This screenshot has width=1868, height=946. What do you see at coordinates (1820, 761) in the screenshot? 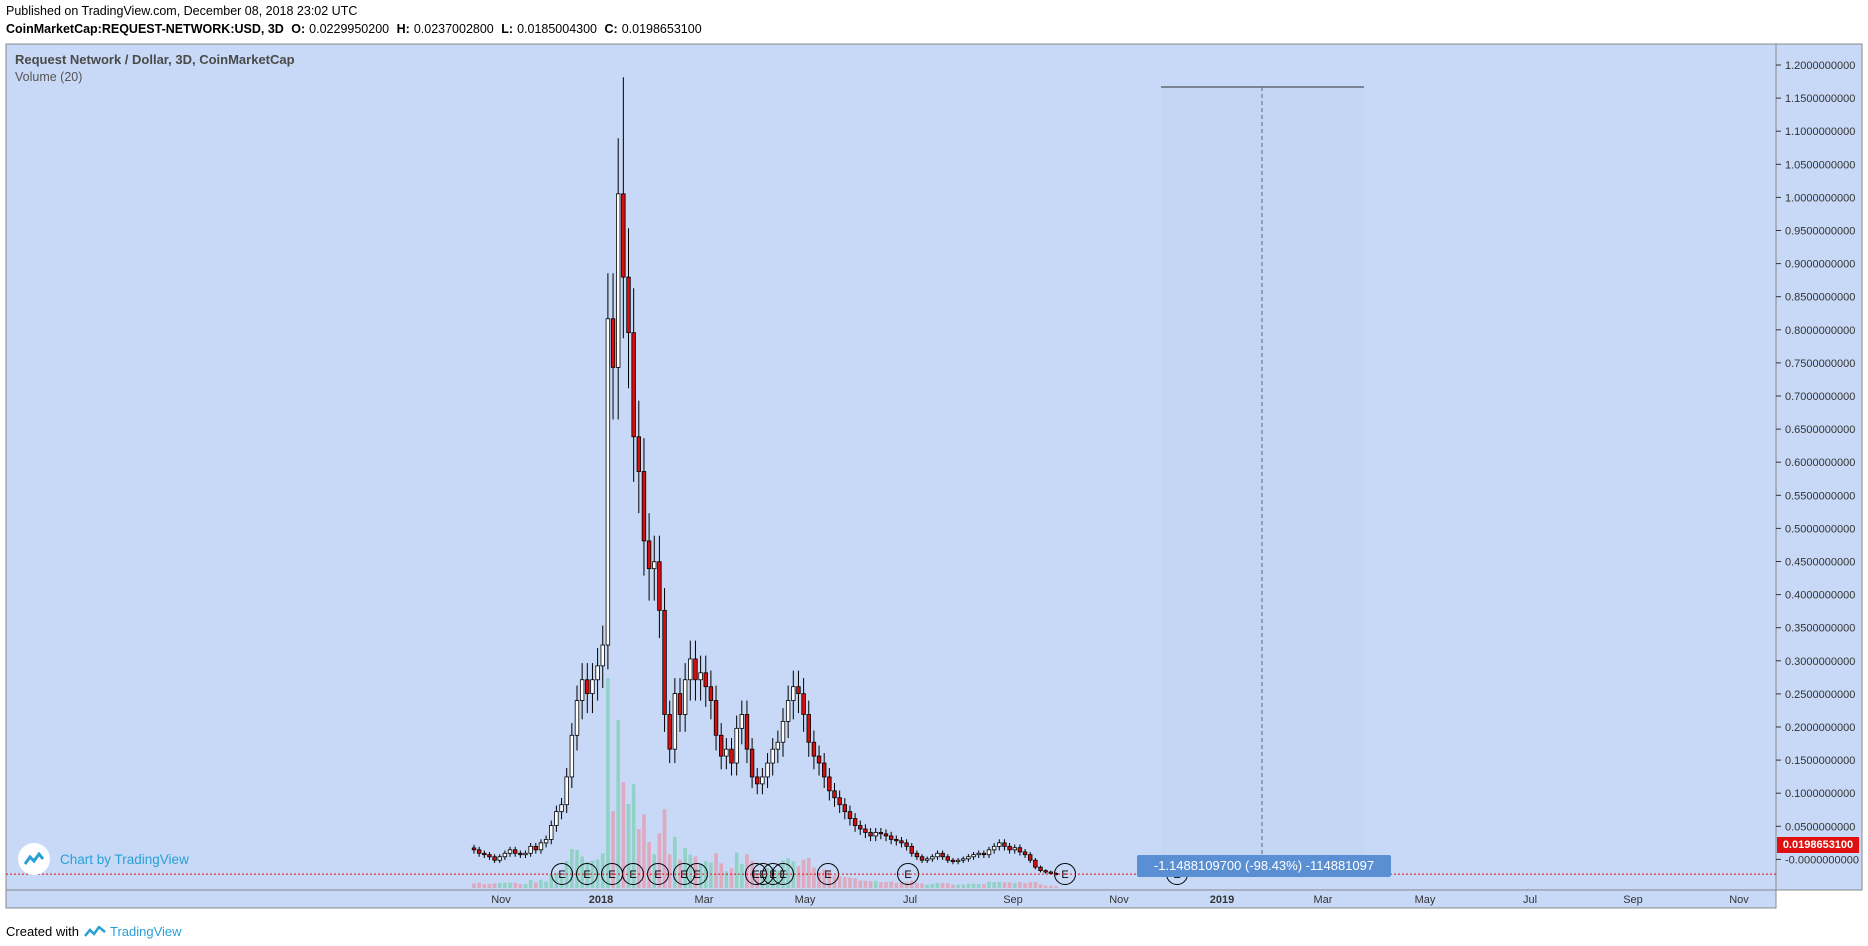
I see `y-tick-label: 0.1500000000` at bounding box center [1820, 761].